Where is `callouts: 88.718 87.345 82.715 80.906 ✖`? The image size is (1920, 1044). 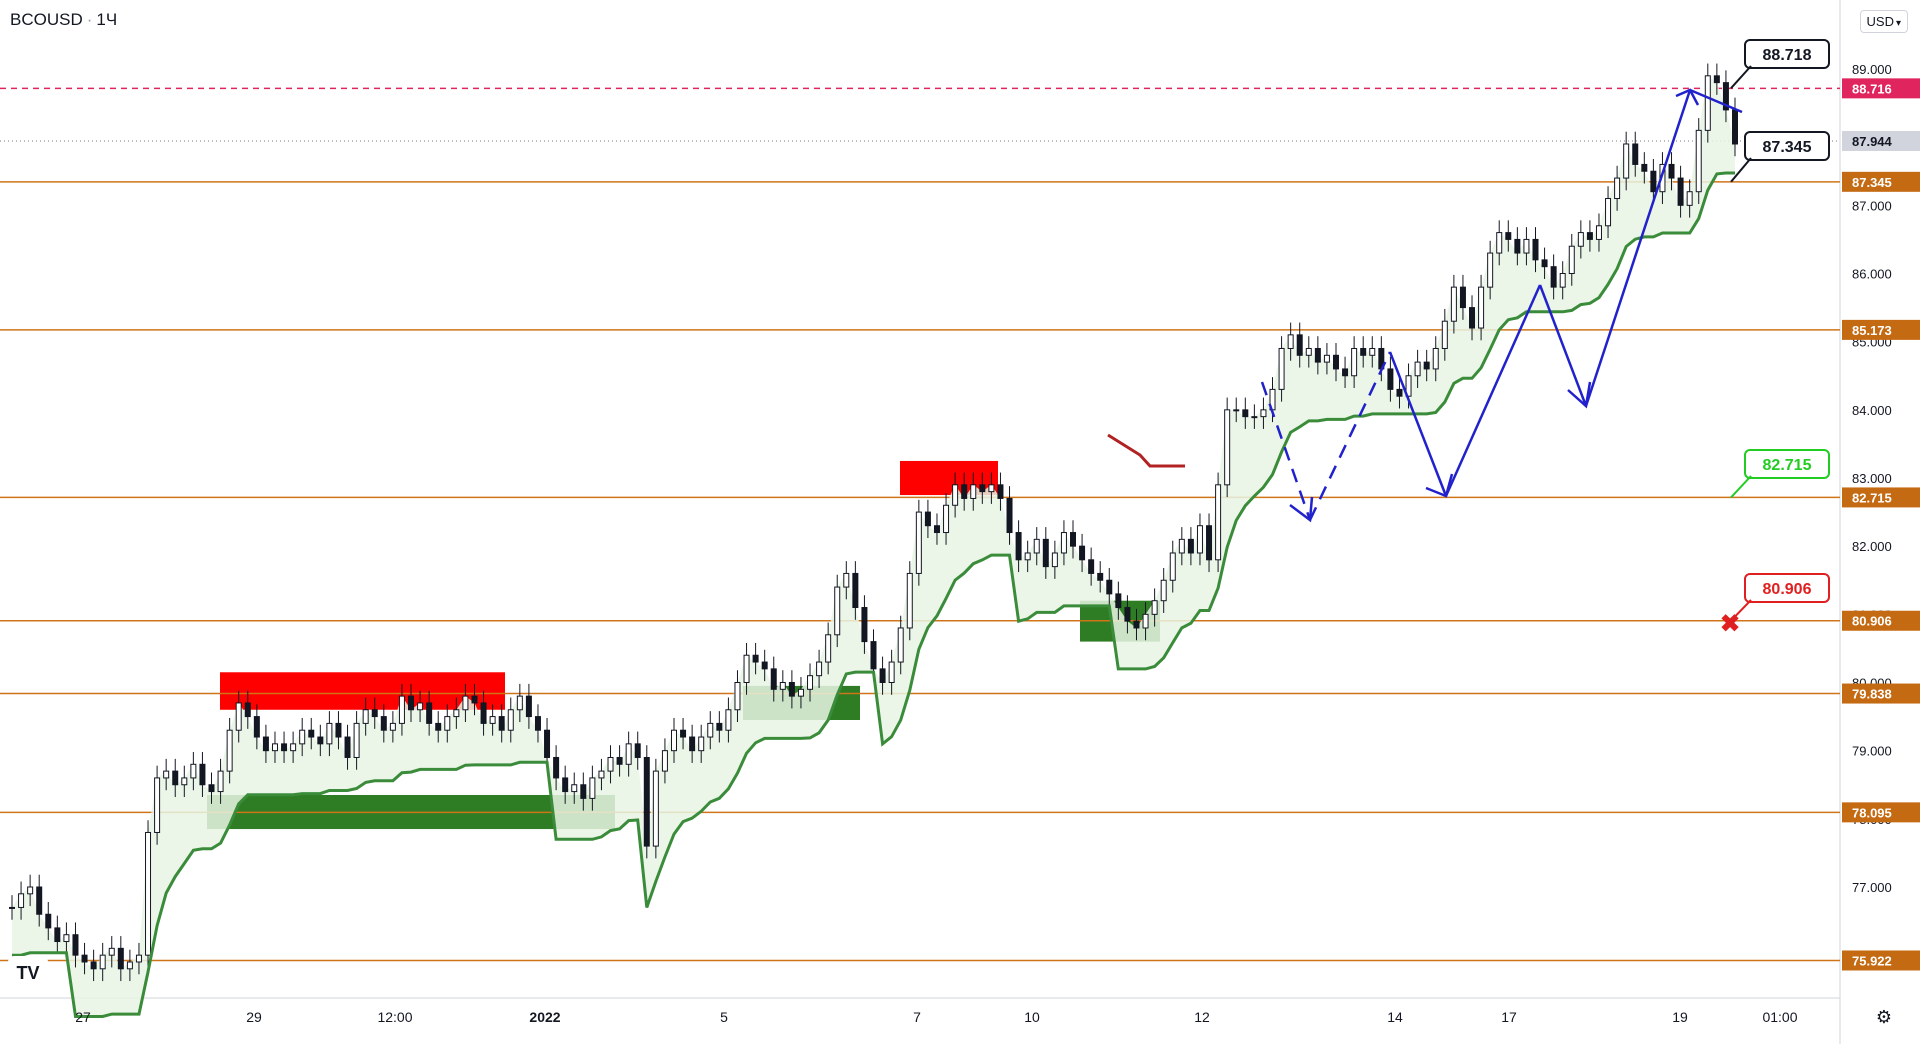
callouts: 88.718 87.345 82.715 80.906 ✖ is located at coordinates (1775, 338).